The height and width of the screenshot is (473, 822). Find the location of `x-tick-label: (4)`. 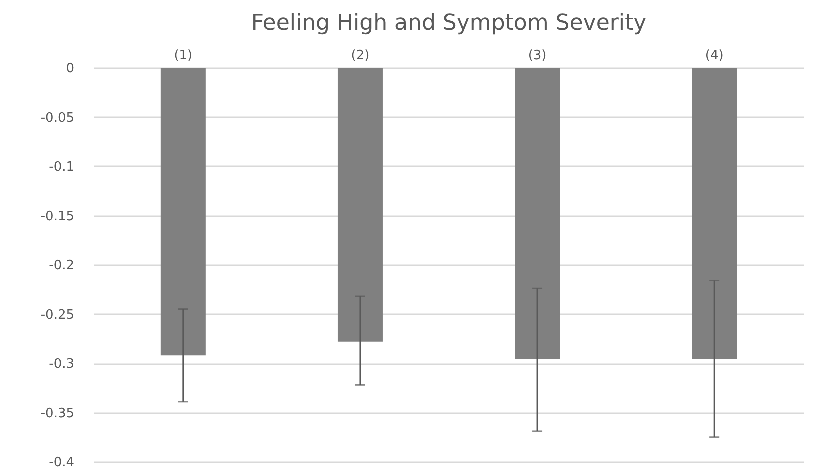

x-tick-label: (4) is located at coordinates (714, 56).